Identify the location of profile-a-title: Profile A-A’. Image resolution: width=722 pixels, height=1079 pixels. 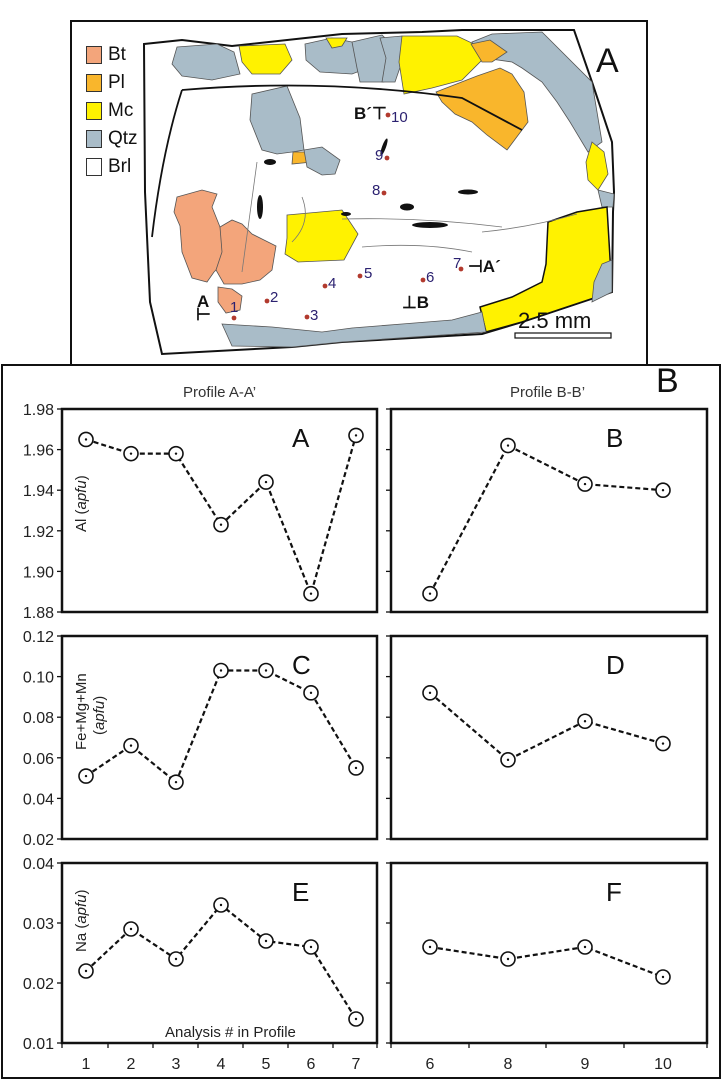
(220, 392).